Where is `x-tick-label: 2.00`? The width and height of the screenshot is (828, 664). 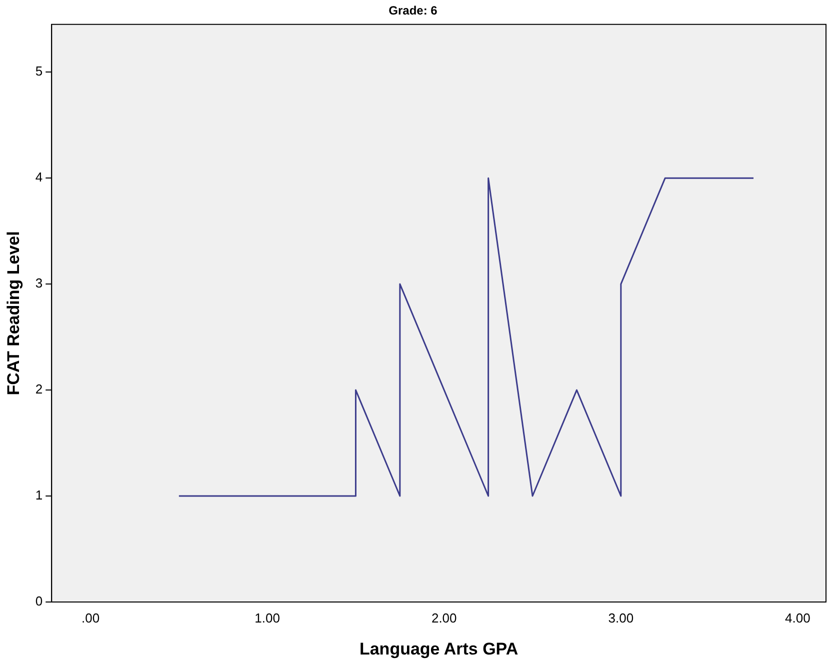 x-tick-label: 2.00 is located at coordinates (444, 618).